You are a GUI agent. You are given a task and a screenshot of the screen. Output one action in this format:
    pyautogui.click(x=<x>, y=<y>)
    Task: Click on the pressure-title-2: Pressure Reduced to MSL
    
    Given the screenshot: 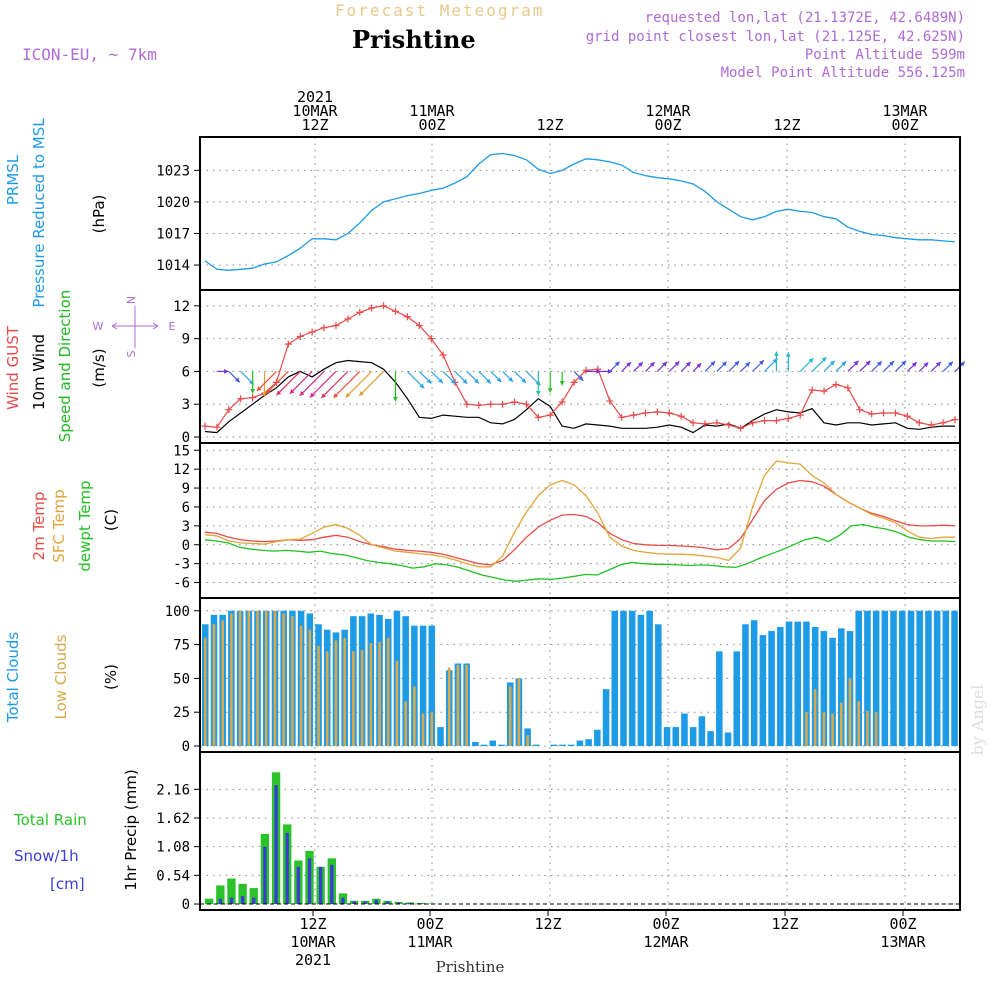 What is the action you would take?
    pyautogui.click(x=39, y=213)
    